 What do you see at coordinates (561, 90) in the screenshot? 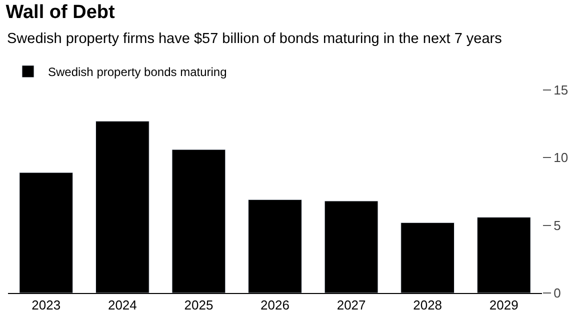
I see `y-tick-label: 15` at bounding box center [561, 90].